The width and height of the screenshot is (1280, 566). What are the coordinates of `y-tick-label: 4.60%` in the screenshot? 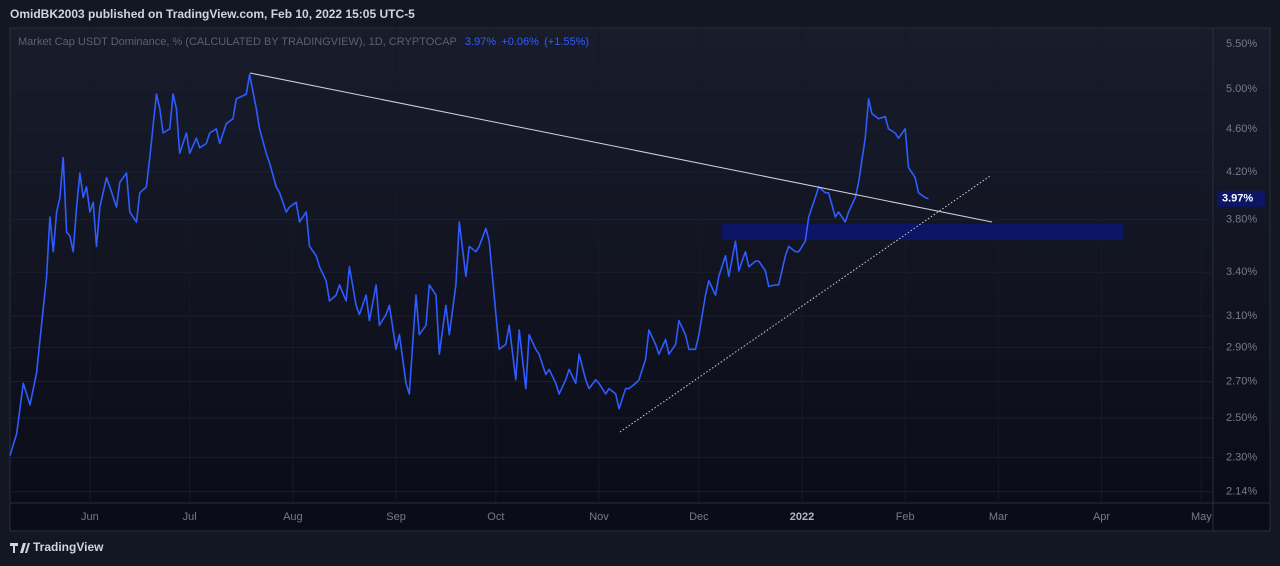 It's located at (1241, 129).